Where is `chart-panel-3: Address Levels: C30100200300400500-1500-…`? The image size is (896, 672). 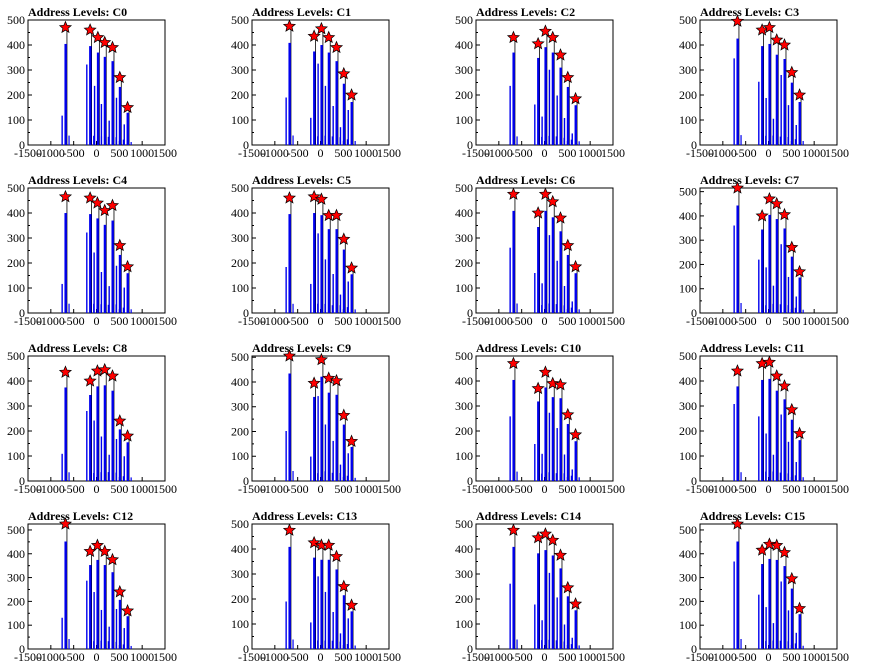 chart-panel-3: Address Levels: C30100200300400500-1500-… is located at coordinates (764, 82).